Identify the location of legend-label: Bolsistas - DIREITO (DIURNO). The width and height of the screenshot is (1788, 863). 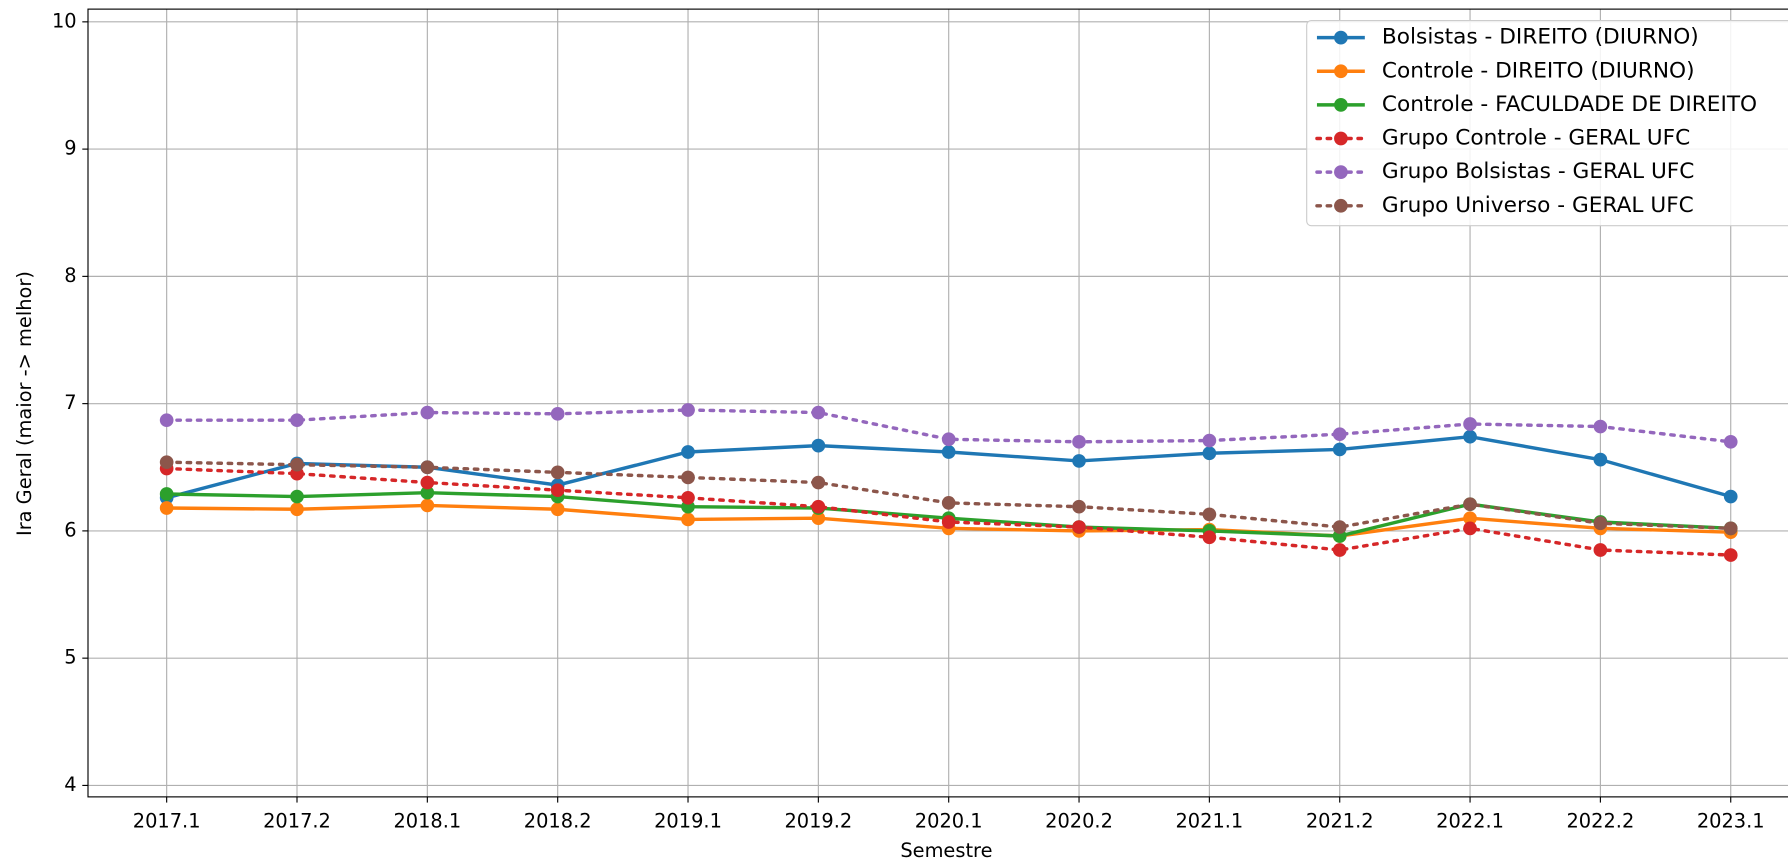
(1540, 37).